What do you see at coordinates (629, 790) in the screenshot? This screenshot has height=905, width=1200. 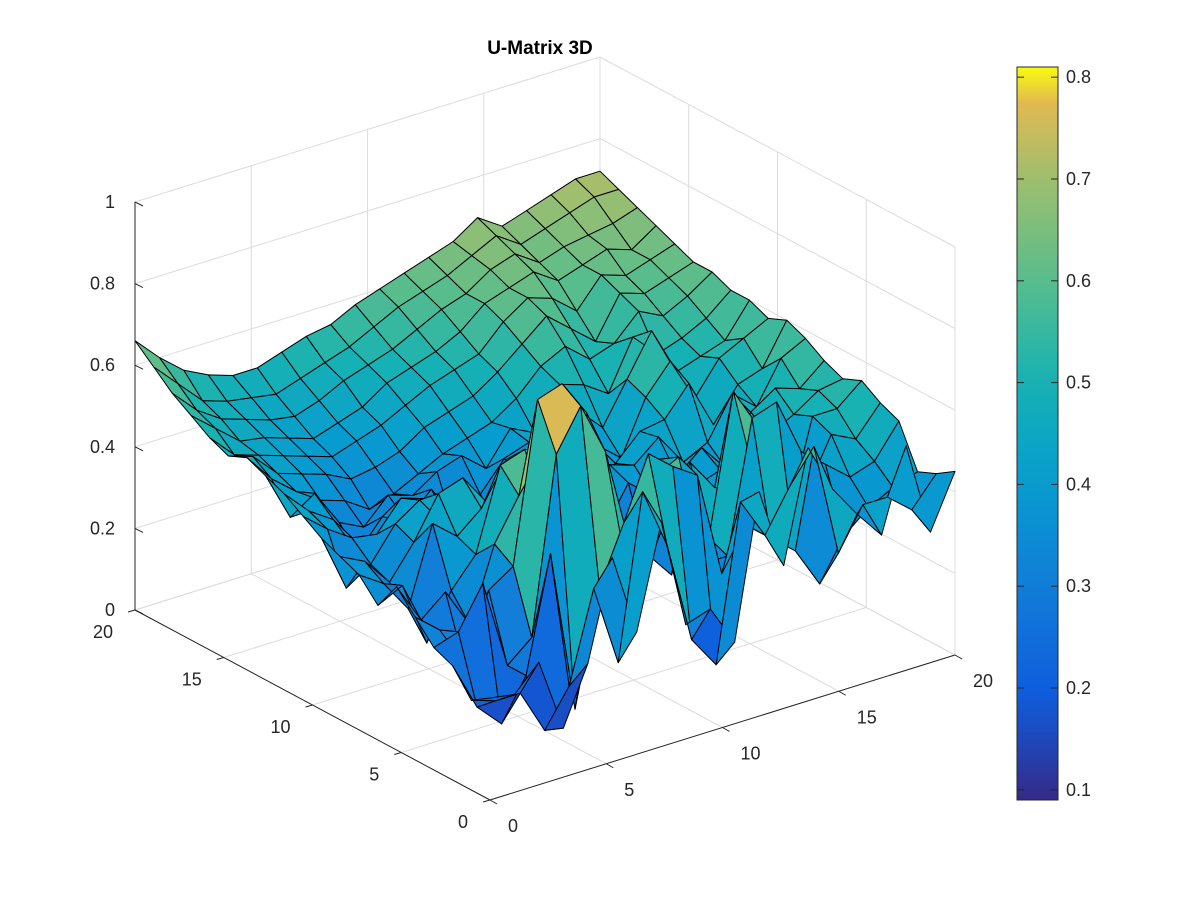 I see `x-tick-label: 5` at bounding box center [629, 790].